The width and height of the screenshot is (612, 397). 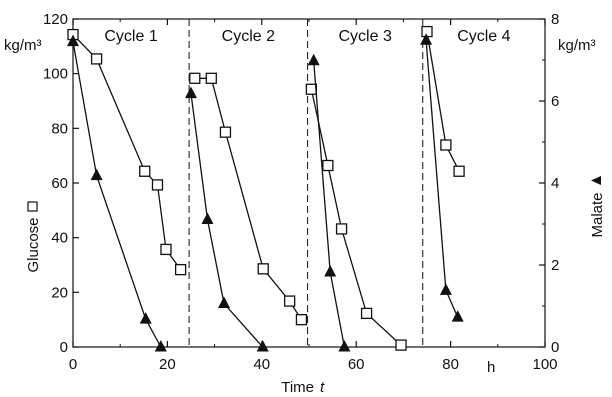 What do you see at coordinates (555, 265) in the screenshot?
I see `right-tick-label: 2` at bounding box center [555, 265].